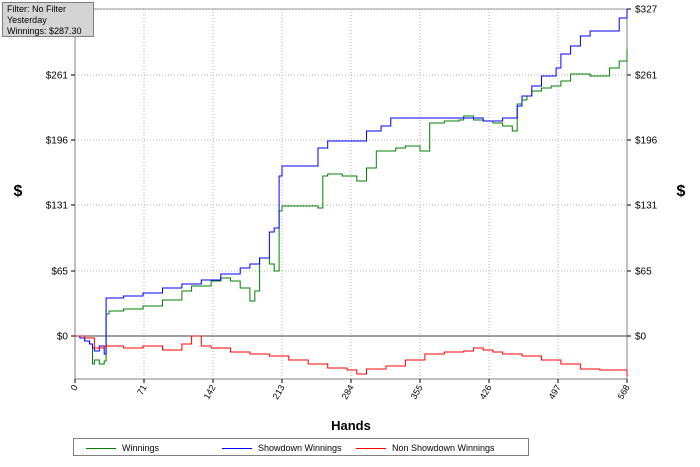 This screenshot has width=700, height=467. Describe the element at coordinates (37, 9) in the screenshot. I see `filter-text: Filter: No Filter` at that location.